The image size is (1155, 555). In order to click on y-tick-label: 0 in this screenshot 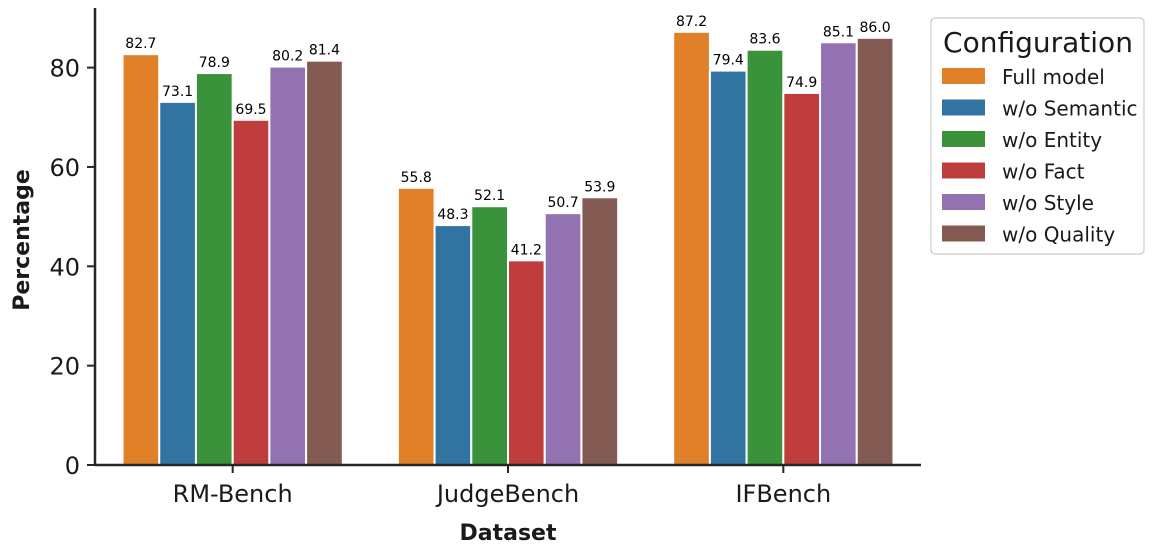, I will do `click(72, 466)`.